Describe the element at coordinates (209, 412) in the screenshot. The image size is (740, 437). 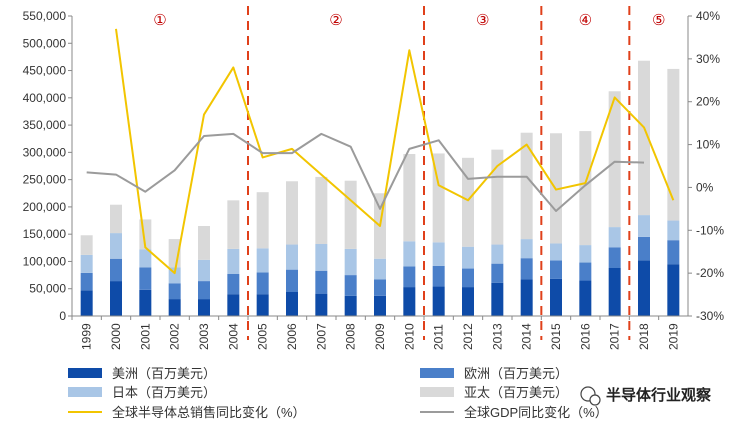
I see `legend-label-semi_growth: 全球半导体总销售同比变化（%）` at that location.